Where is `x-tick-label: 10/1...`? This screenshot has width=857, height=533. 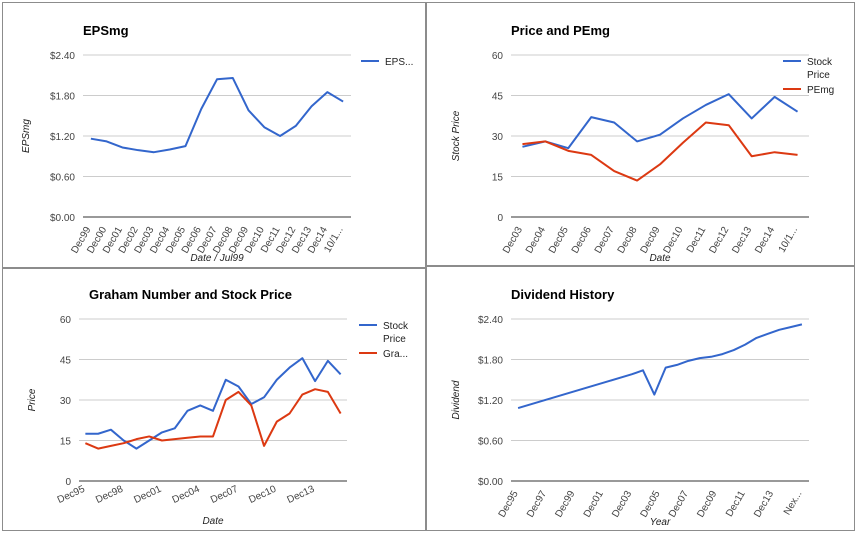
x-tick-label: 10/1... is located at coordinates (788, 240).